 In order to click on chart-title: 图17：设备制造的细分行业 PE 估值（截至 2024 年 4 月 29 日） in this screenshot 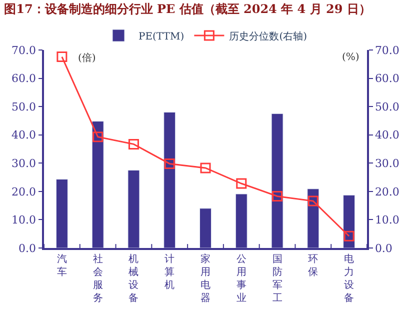, I will do `click(187, 9)`.